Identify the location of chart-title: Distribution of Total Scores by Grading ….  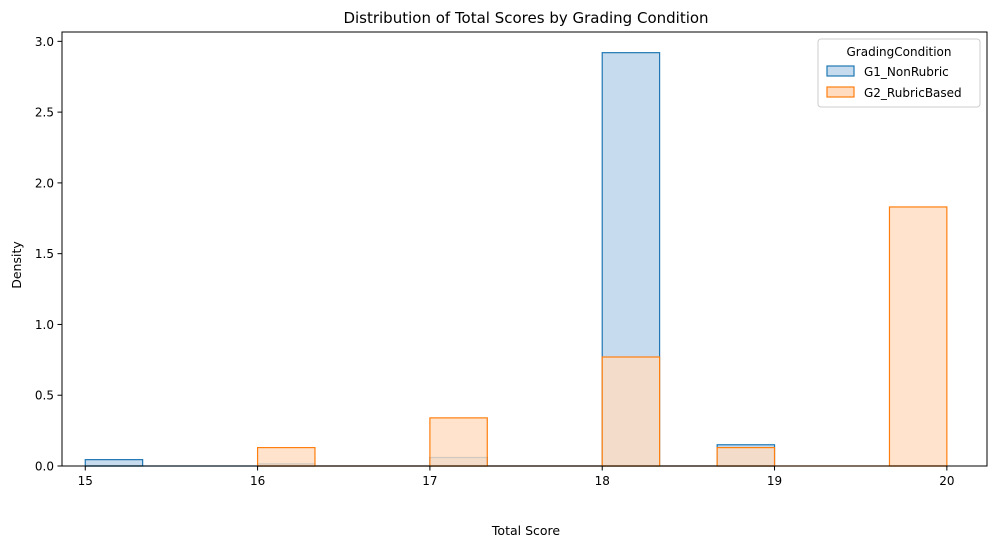
(525, 18).